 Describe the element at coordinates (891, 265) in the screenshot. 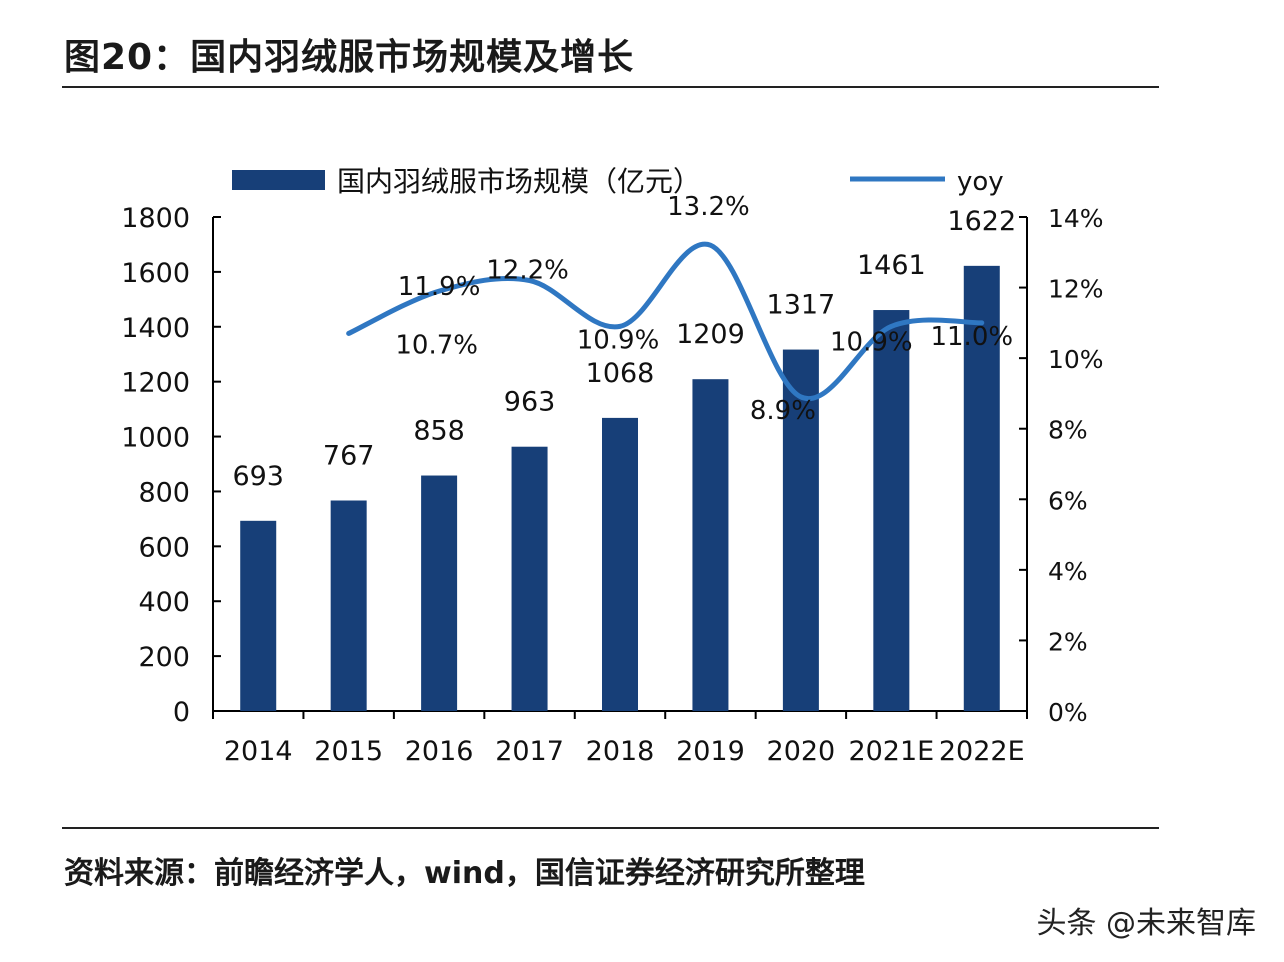

I see `bar-value-label: 1461` at that location.